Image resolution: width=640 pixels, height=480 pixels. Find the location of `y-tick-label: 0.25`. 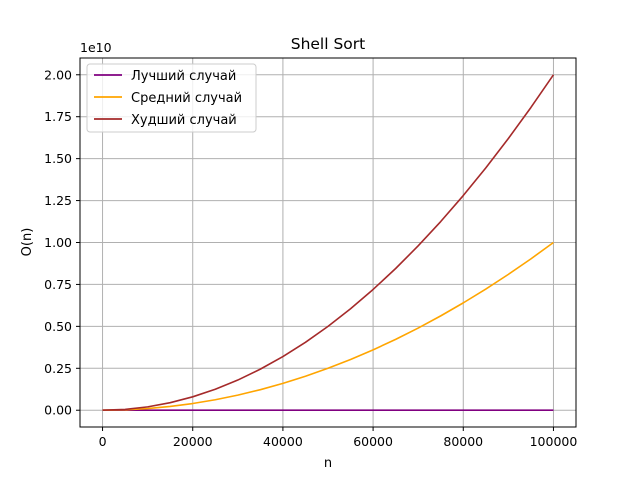

y-tick-label: 0.25 is located at coordinates (58, 368).